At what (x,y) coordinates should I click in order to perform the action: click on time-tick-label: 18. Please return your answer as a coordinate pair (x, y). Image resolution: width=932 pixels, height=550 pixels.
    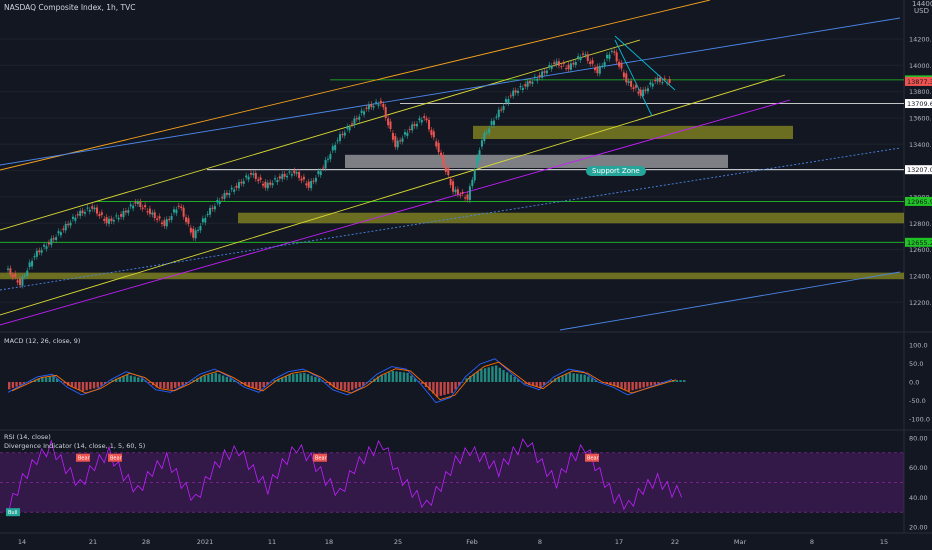
    Looking at the image, I should click on (329, 542).